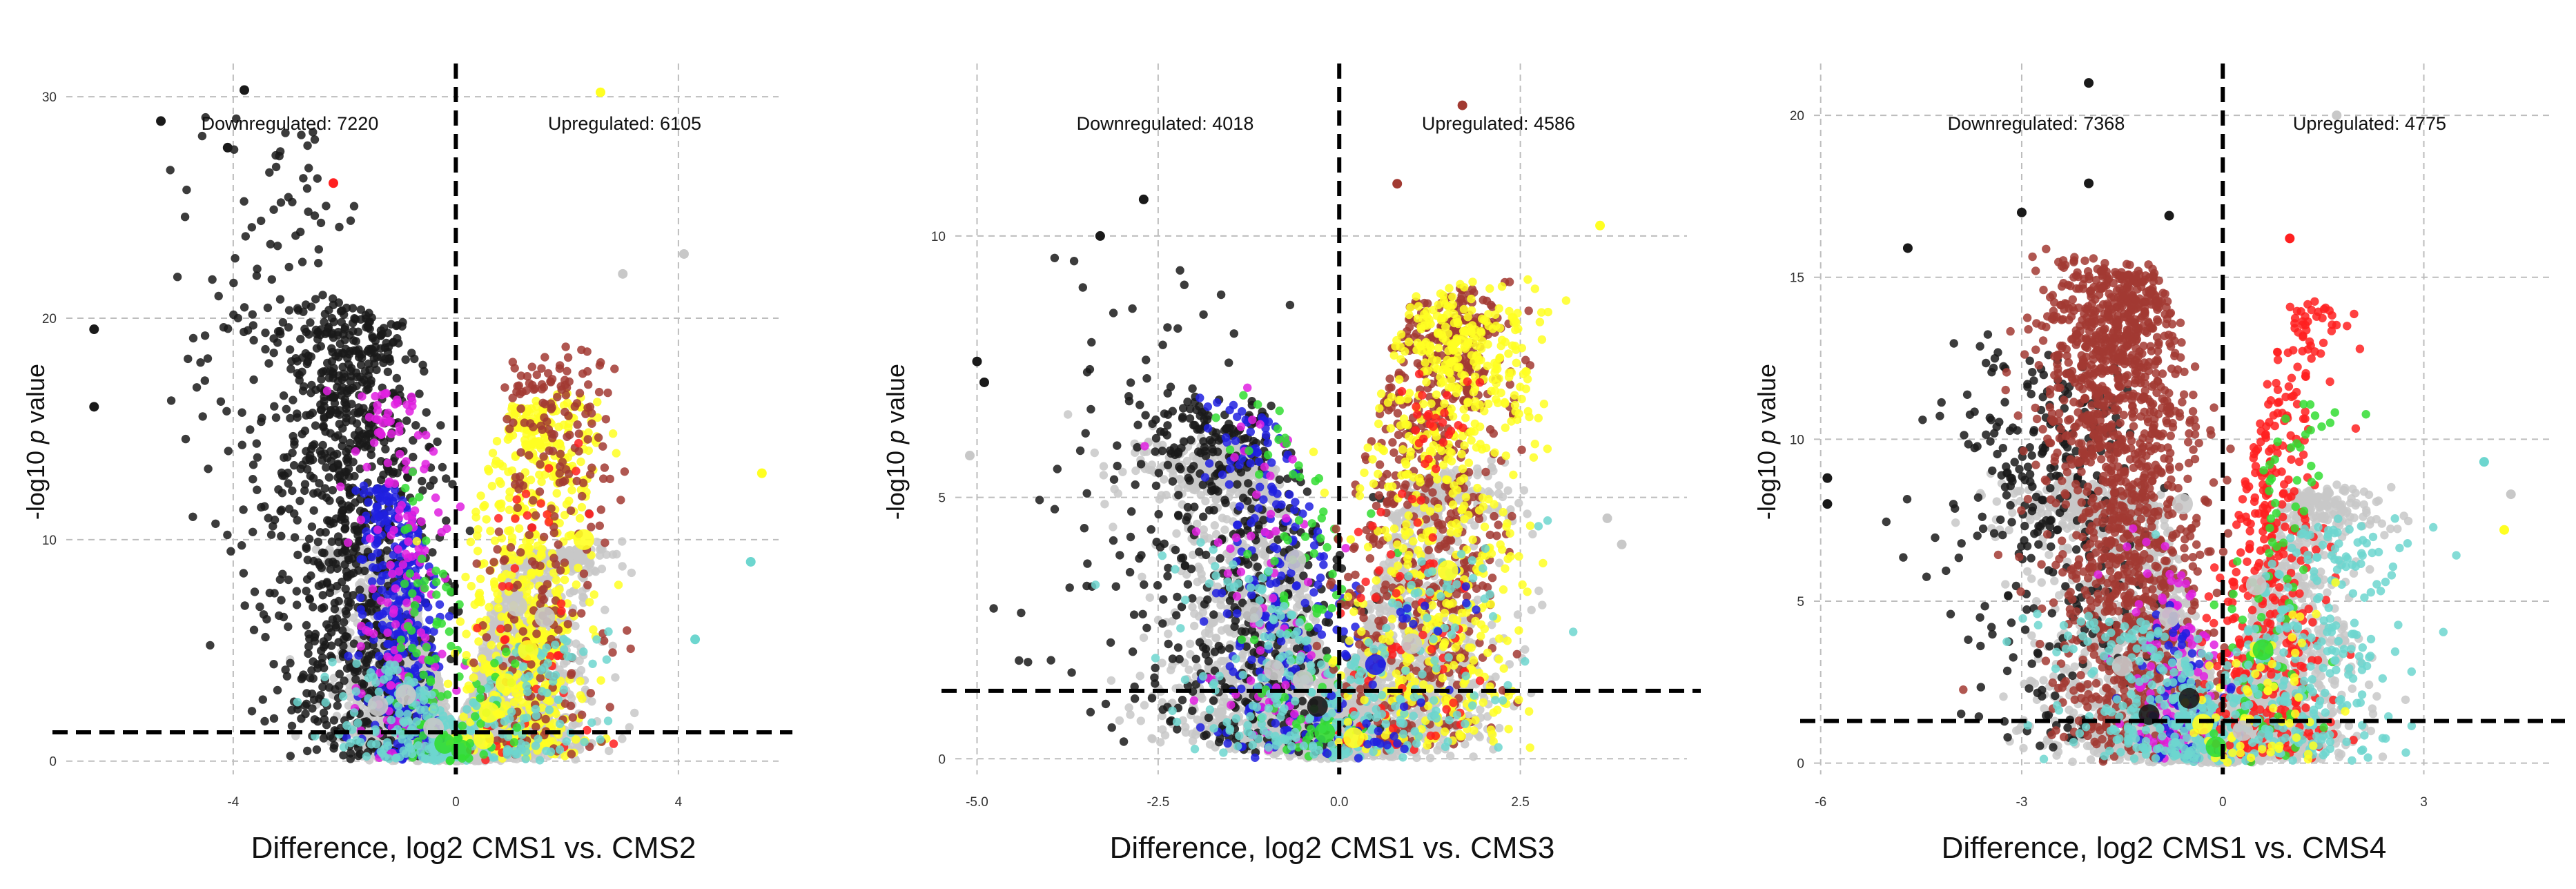  I want to click on data-point-yellow, so click(564, 580).